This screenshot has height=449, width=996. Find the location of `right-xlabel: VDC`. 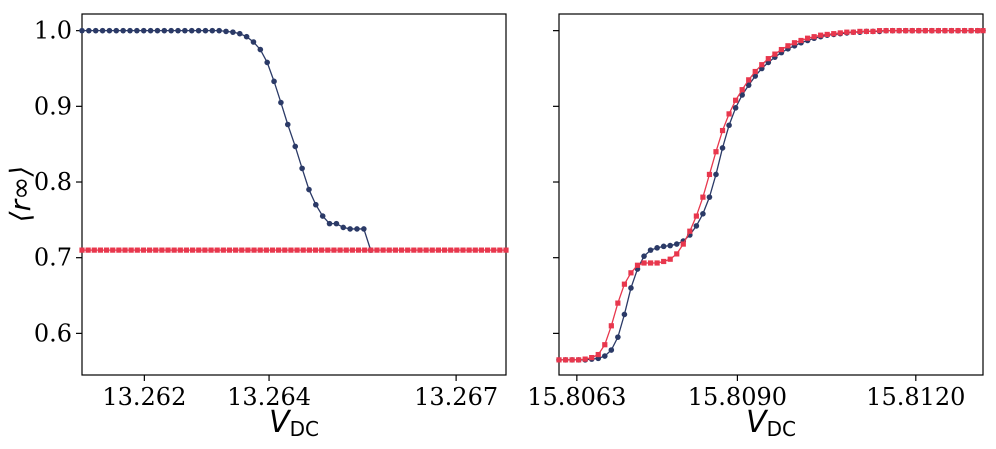

right-xlabel: VDC is located at coordinates (771, 423).